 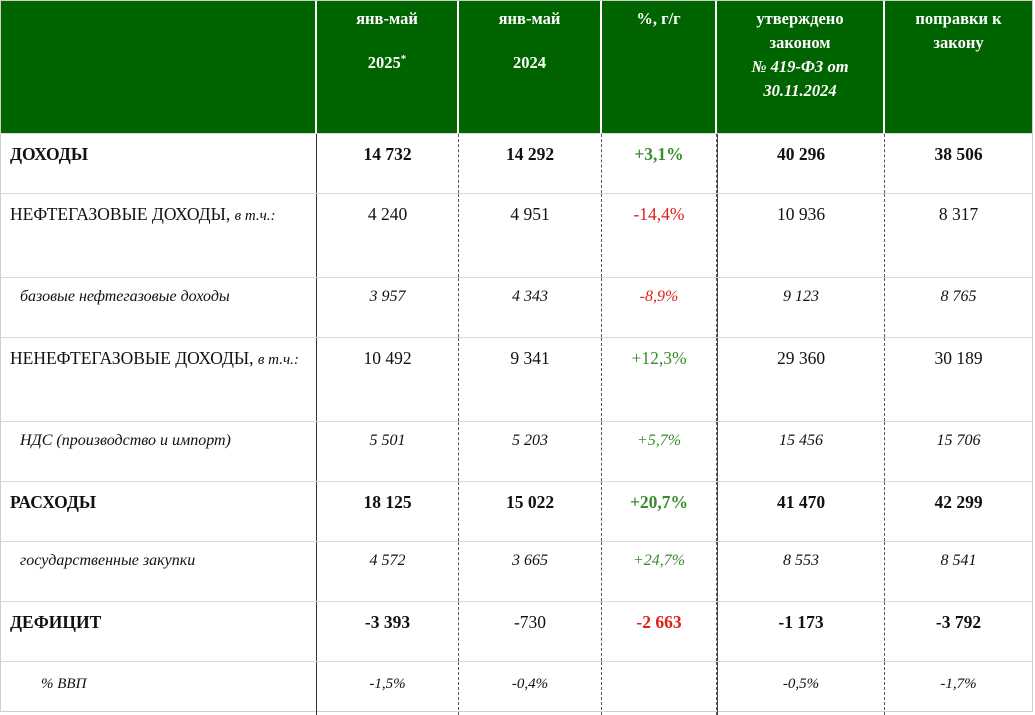 I want to click on value-2024: -730, so click(x=530, y=631).